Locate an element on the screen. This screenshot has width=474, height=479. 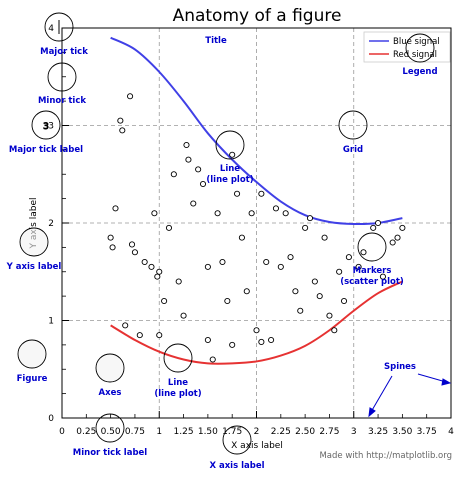
annot-x-axis-label: X axis label is located at coordinates (236, 466).